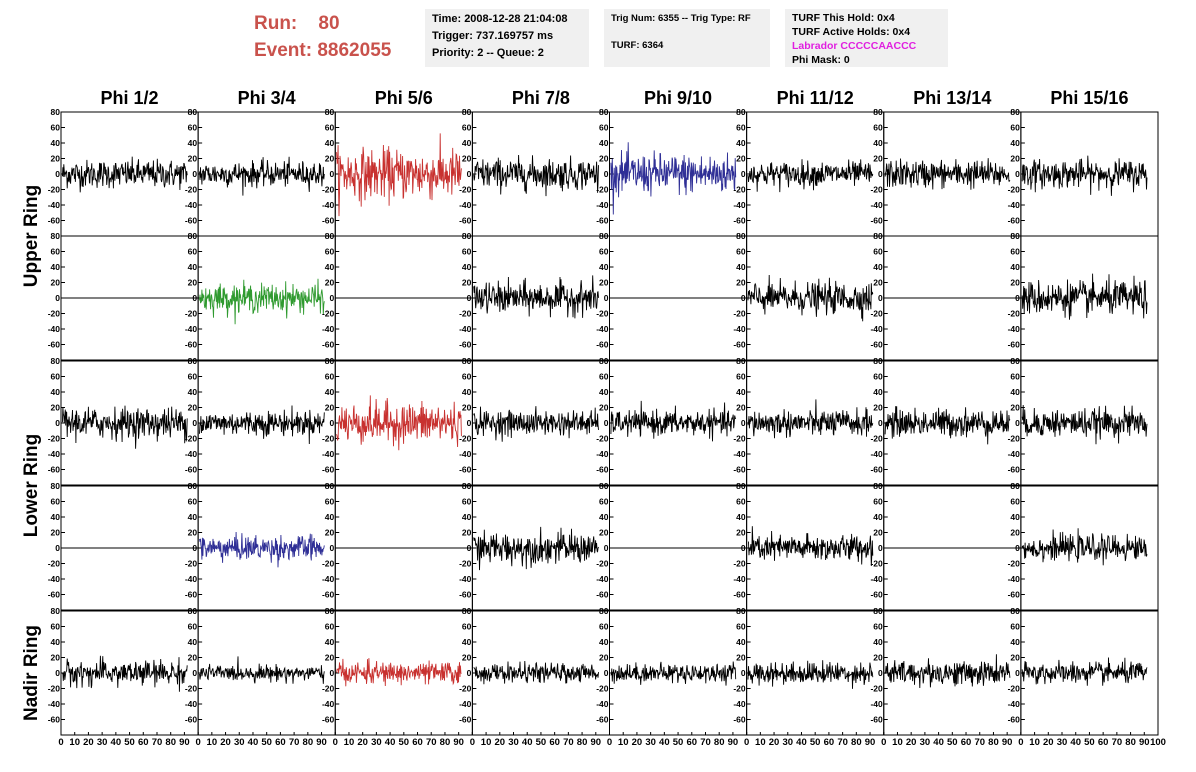 The image size is (1196, 772). I want to click on column-header-3: Phi 5/6, so click(404, 98).